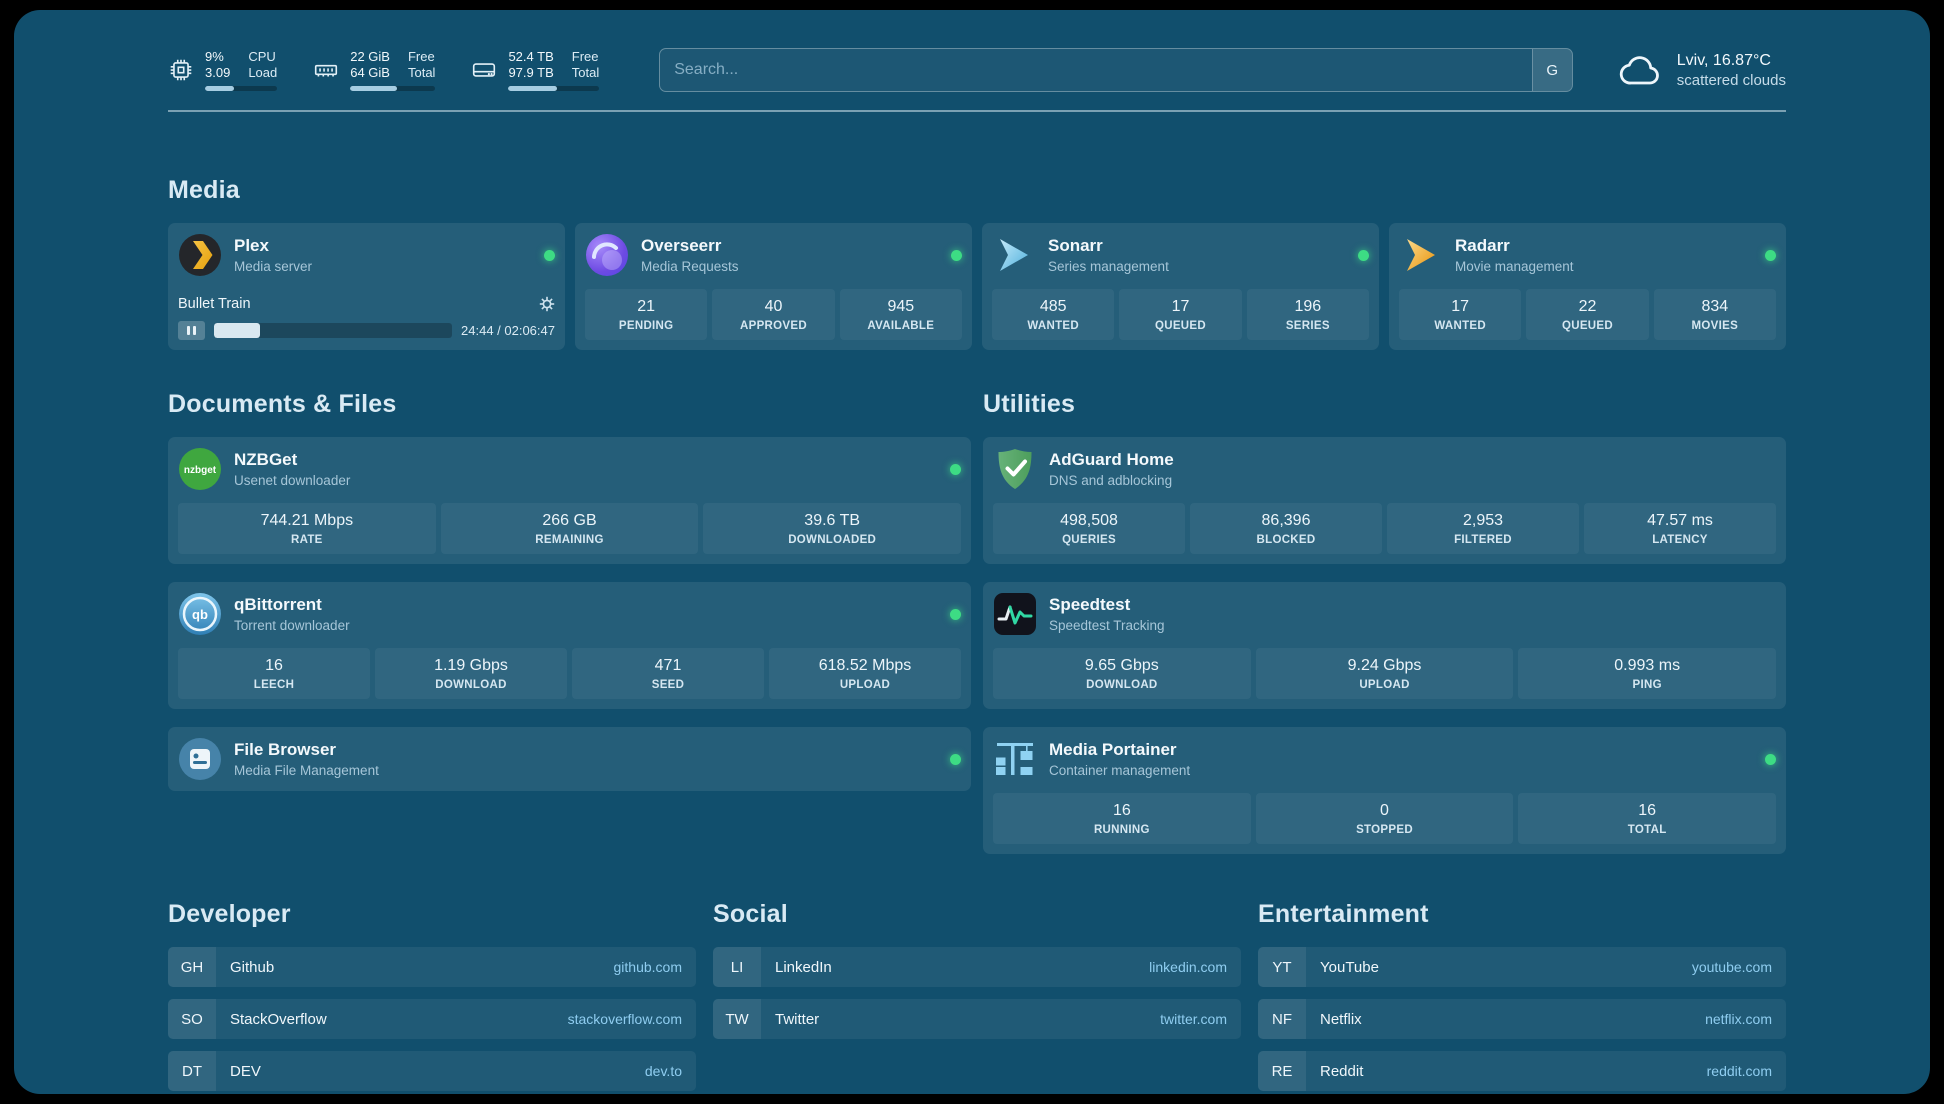  What do you see at coordinates (977, 263) in the screenshot?
I see `section-media: Media Plex Media server` at bounding box center [977, 263].